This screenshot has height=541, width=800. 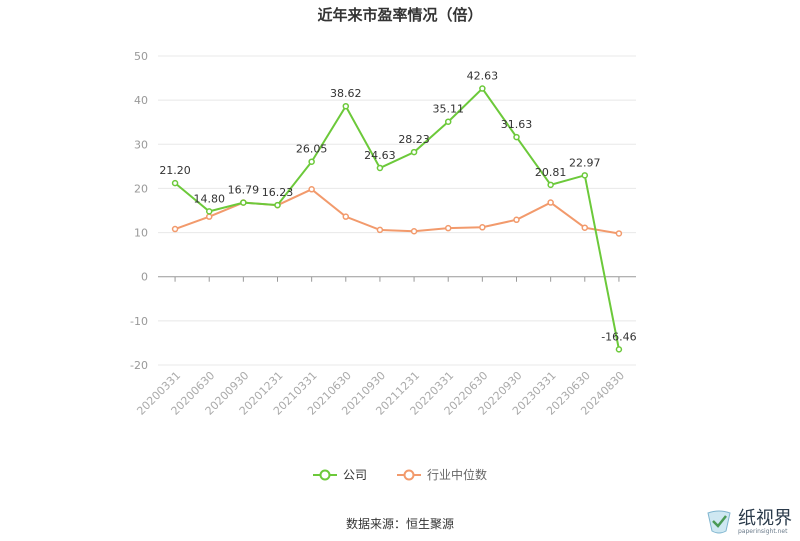 I want to click on data-source: 数据来源：恒生聚源, so click(x=399, y=524).